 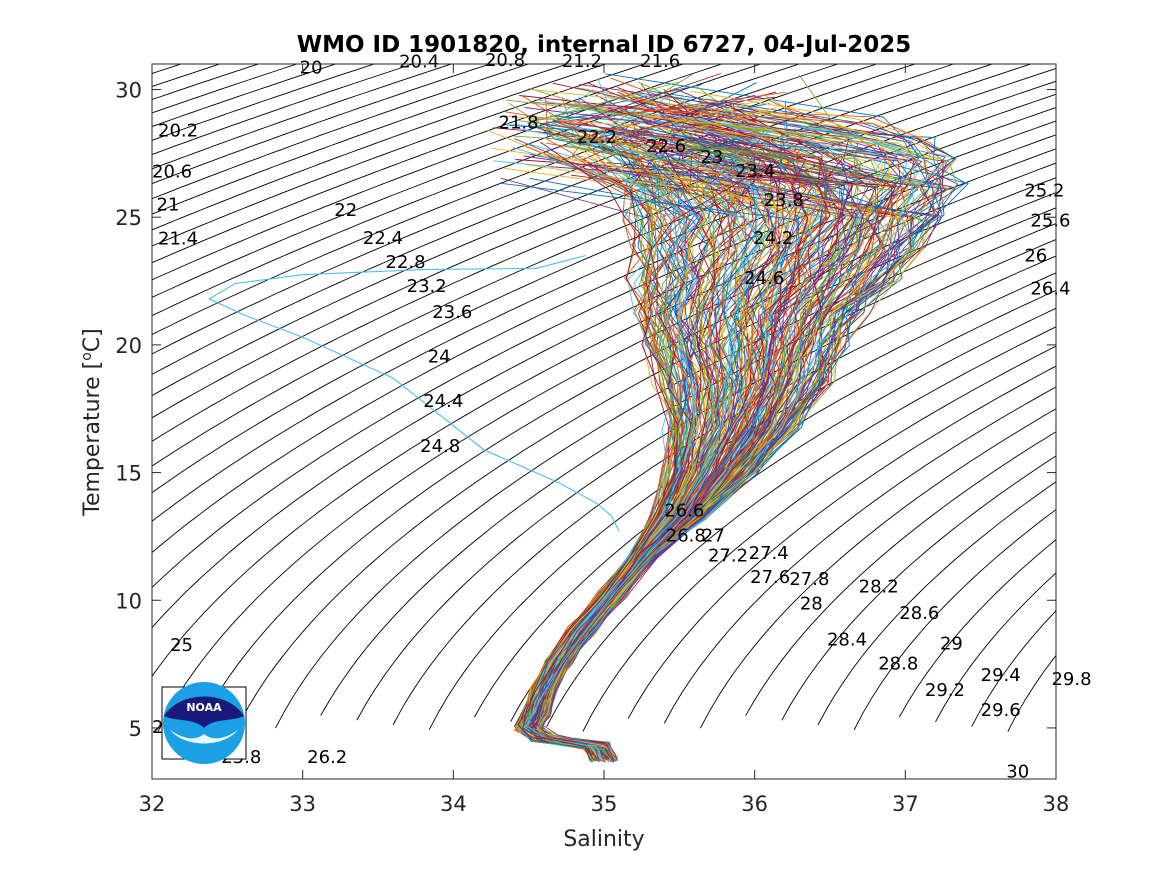 I want to click on isopycnal-label: 28.2, so click(x=879, y=586).